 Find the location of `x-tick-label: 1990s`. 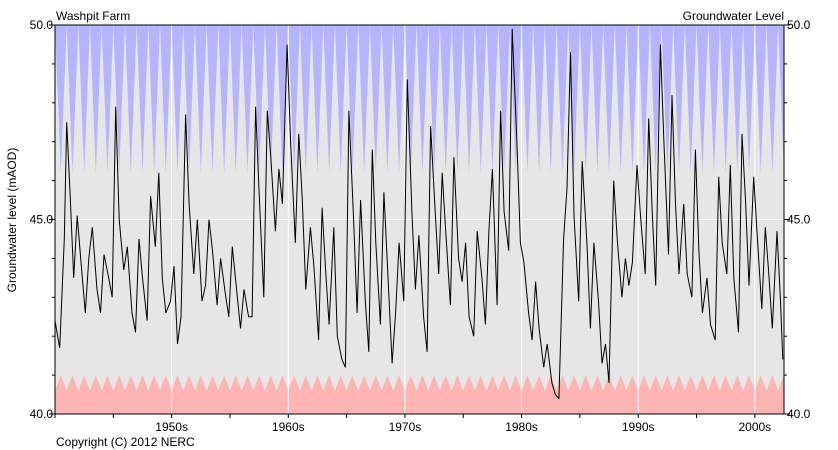

x-tick-label: 1990s is located at coordinates (638, 427).